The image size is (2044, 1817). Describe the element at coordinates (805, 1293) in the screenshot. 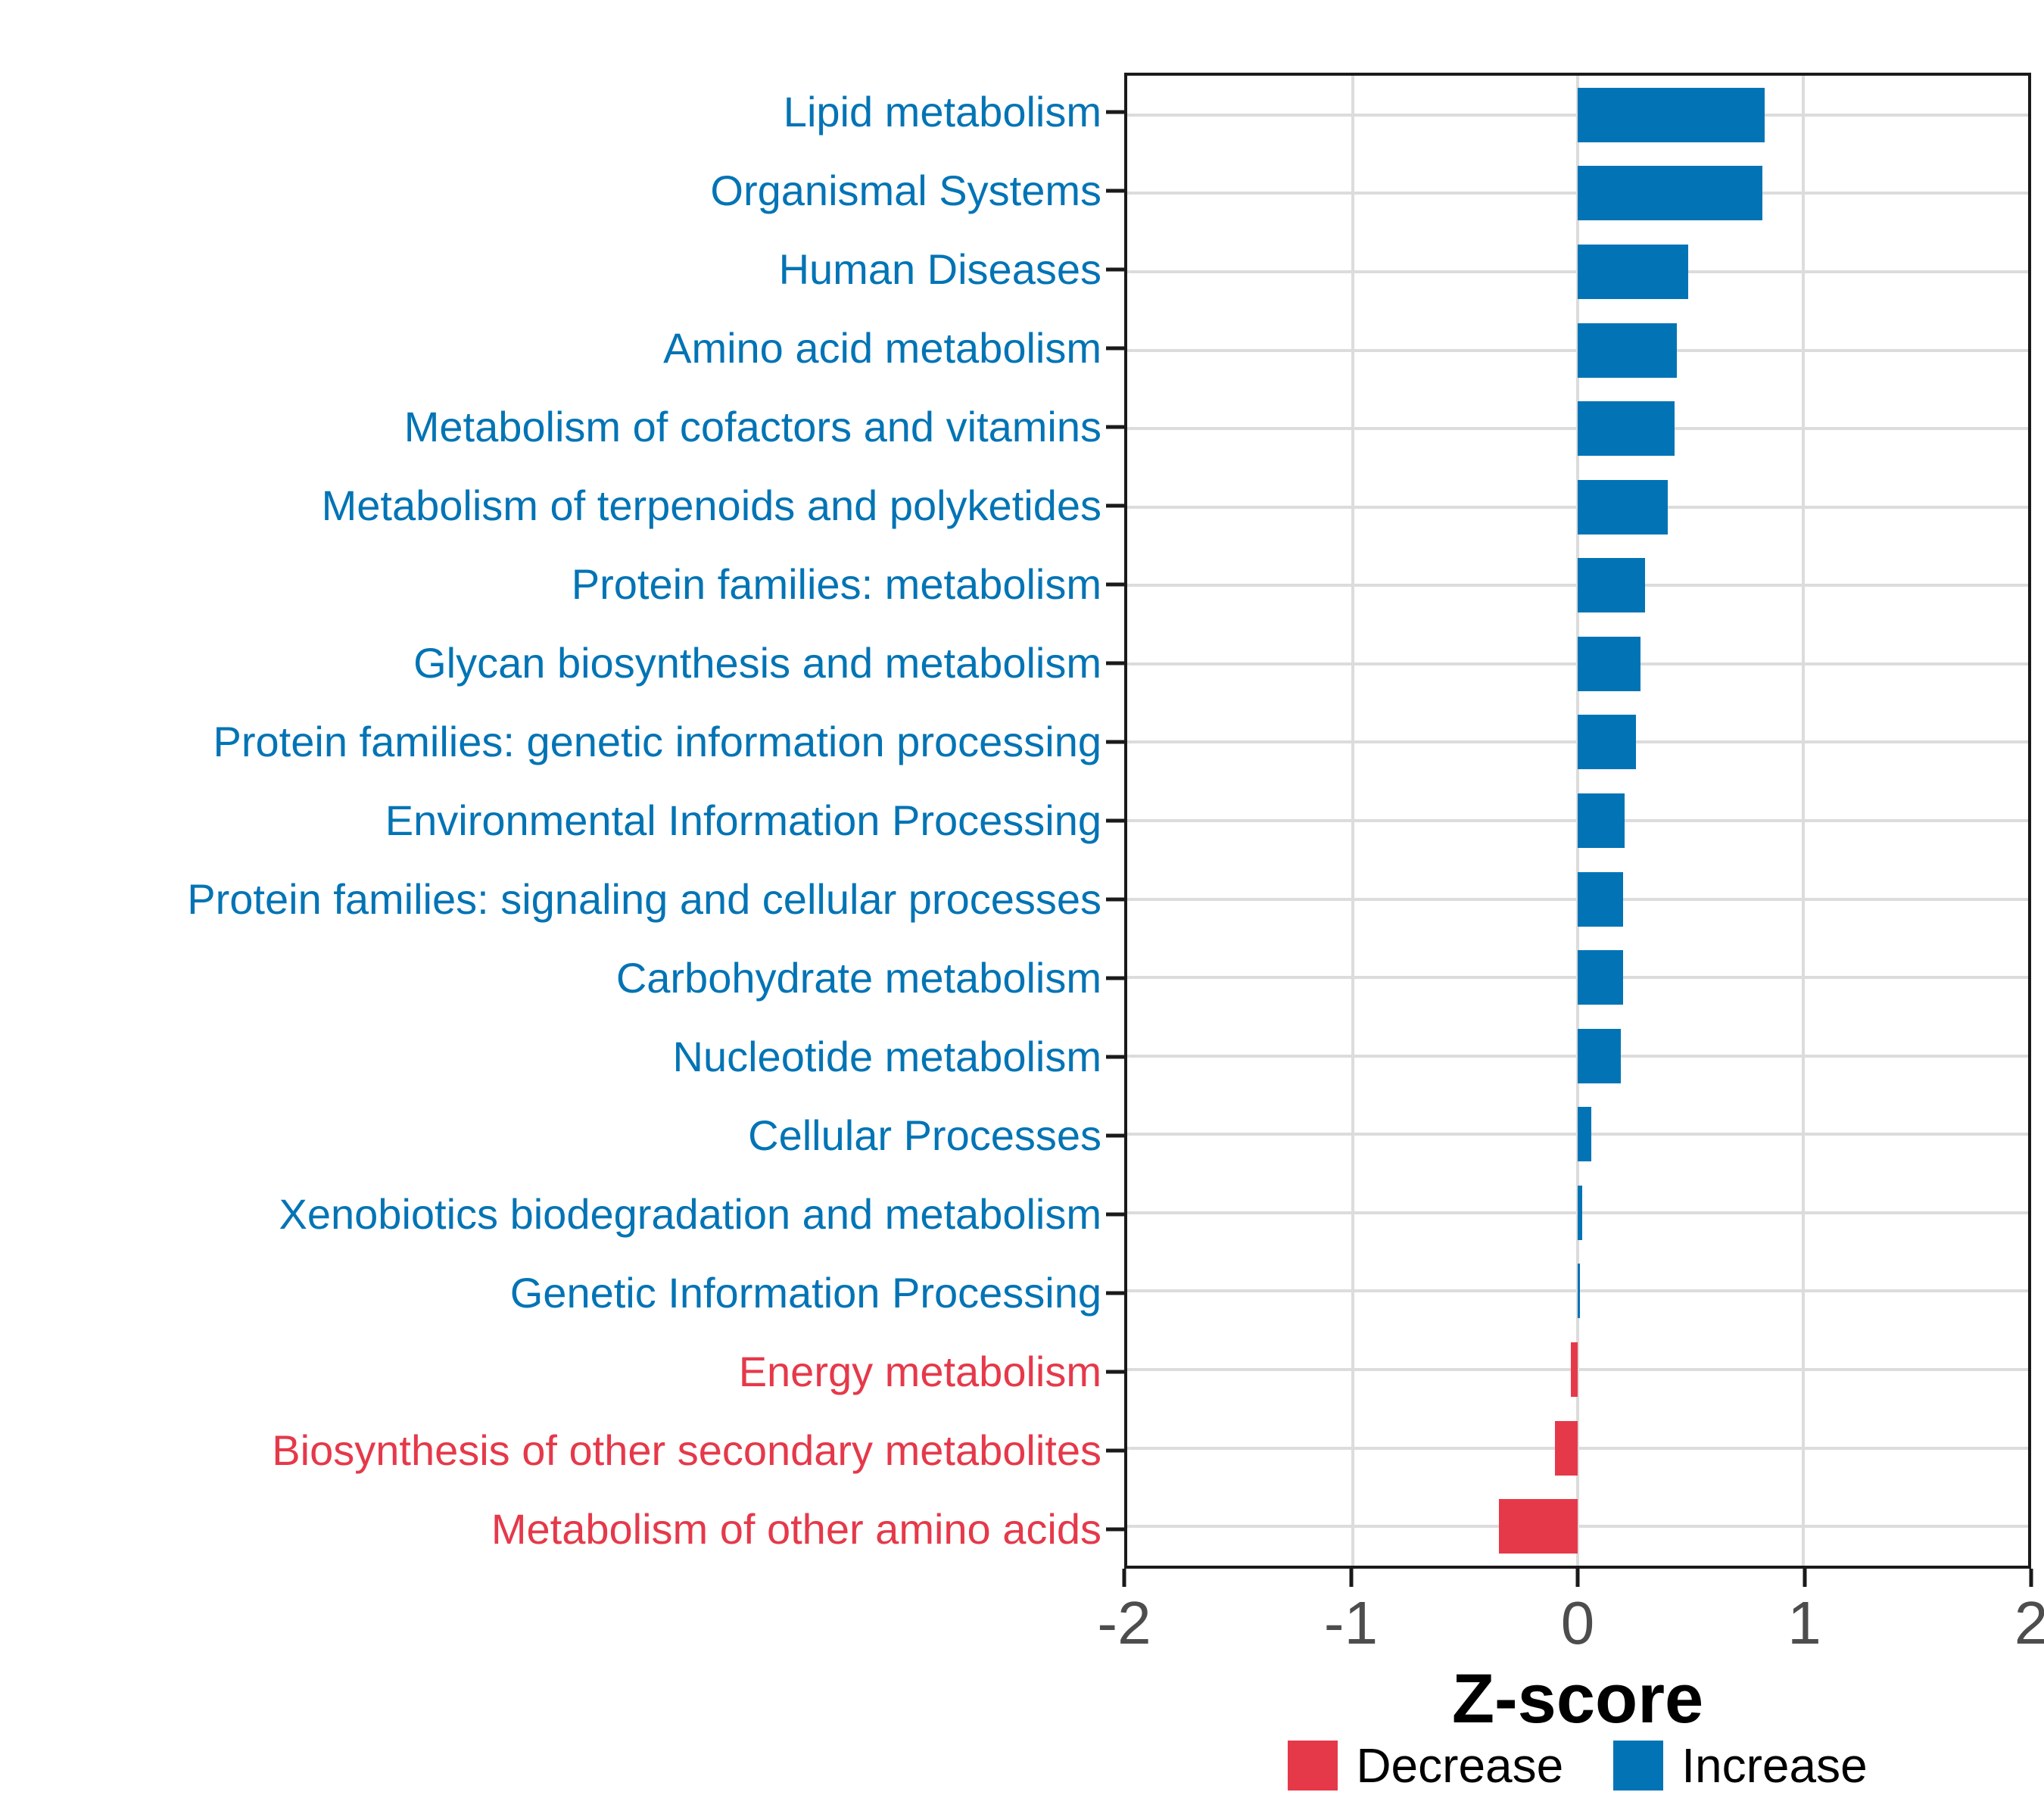

I see `y-axis-label: Genetic Information Processing` at that location.